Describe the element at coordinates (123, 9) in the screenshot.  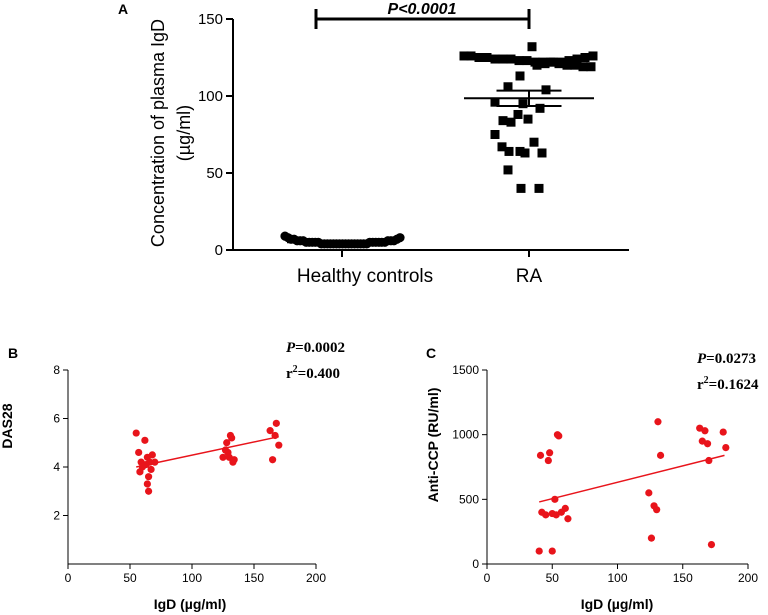
I see `panel-a-letter: A` at that location.